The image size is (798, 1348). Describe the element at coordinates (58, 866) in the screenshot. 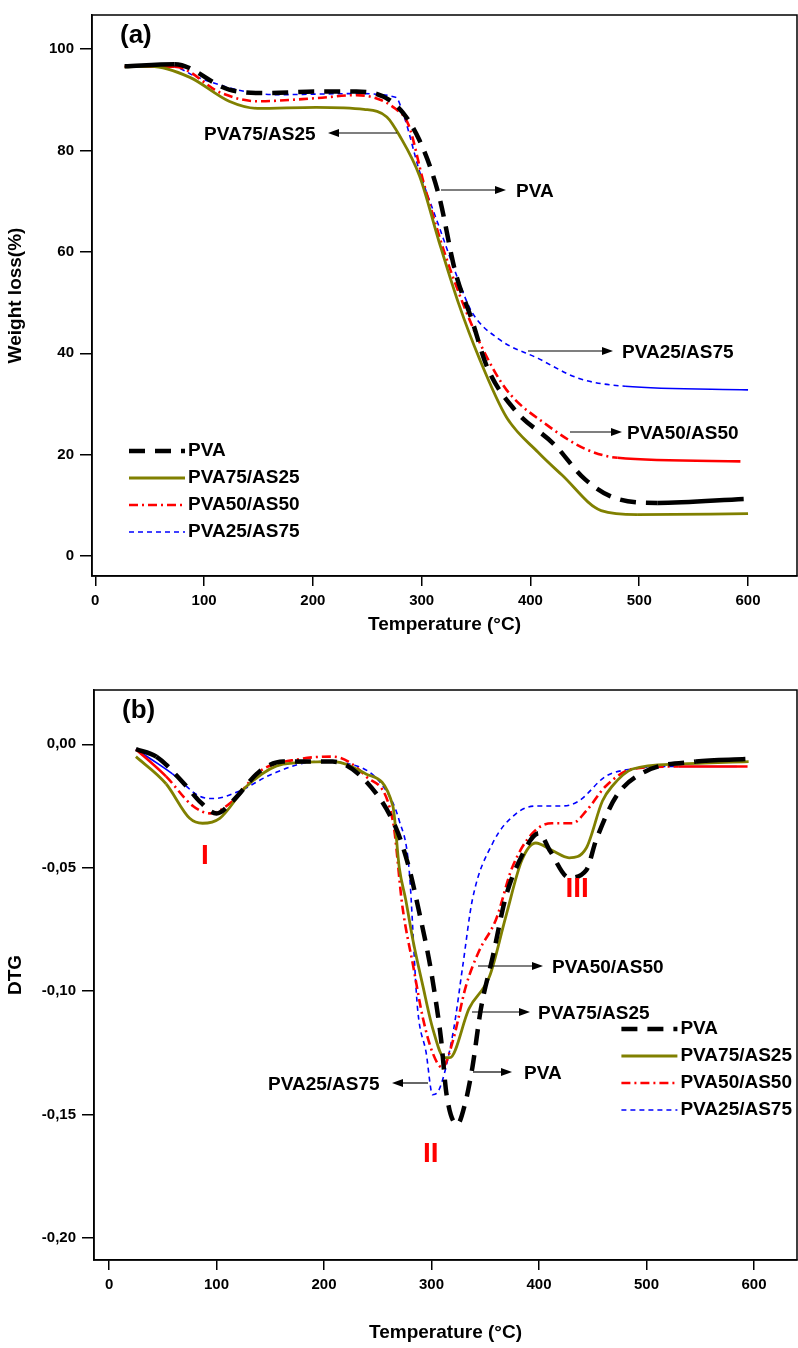

I see `y-tick-label: -0,05` at that location.